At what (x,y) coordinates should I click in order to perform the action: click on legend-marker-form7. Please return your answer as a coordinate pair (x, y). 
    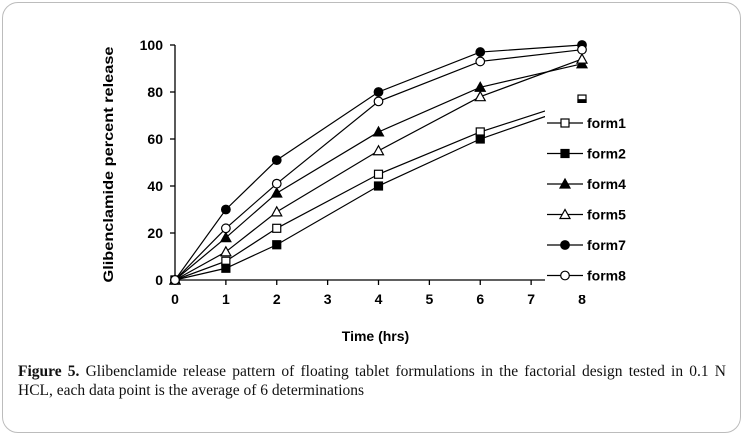
    Looking at the image, I should click on (565, 245).